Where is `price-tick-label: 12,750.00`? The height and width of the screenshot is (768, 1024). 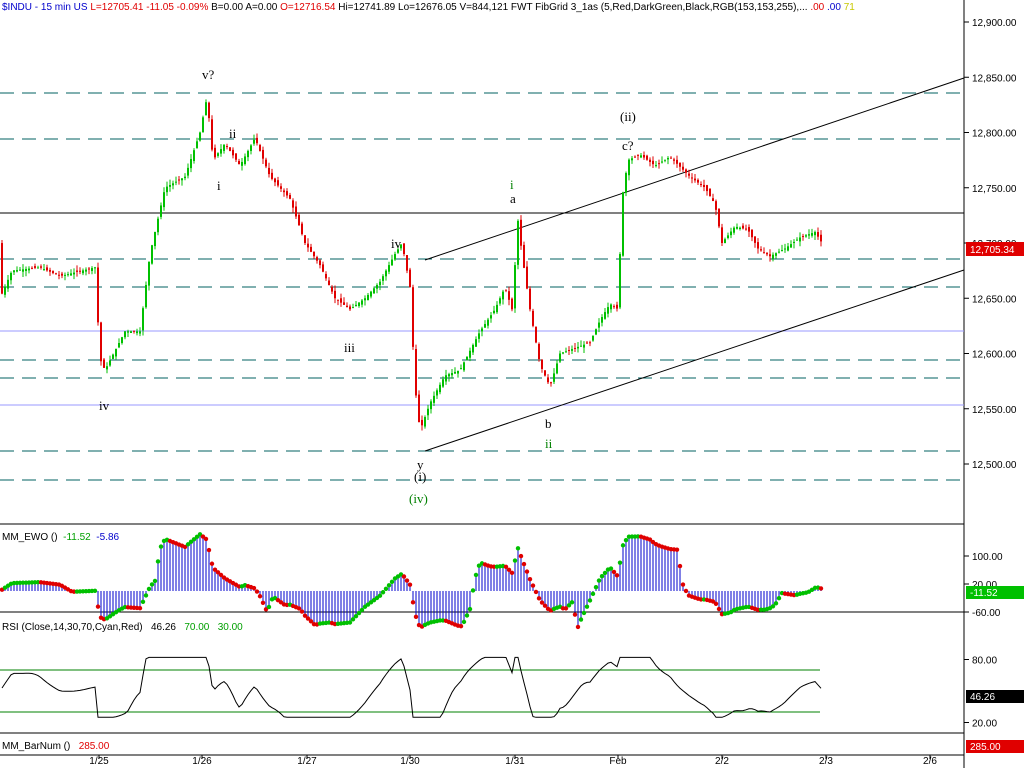
price-tick-label: 12,750.00 is located at coordinates (994, 189).